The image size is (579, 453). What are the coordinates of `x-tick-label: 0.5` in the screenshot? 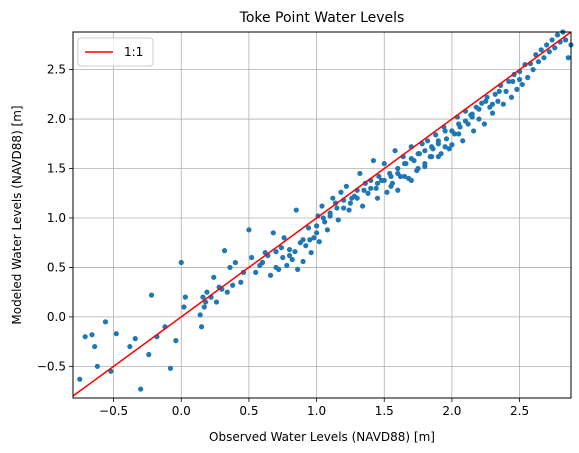 It's located at (248, 411).